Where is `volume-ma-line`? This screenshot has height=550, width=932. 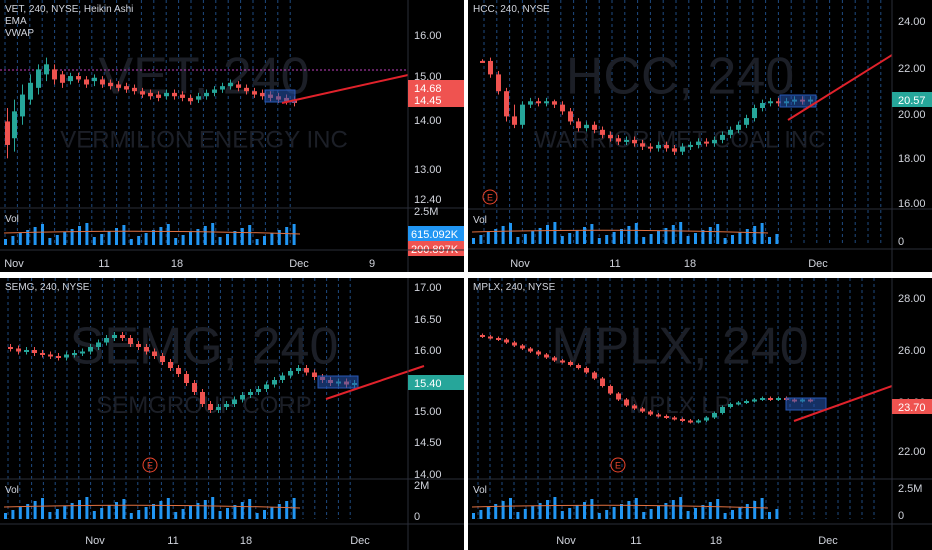
volume-ma-line is located at coordinates (152, 232).